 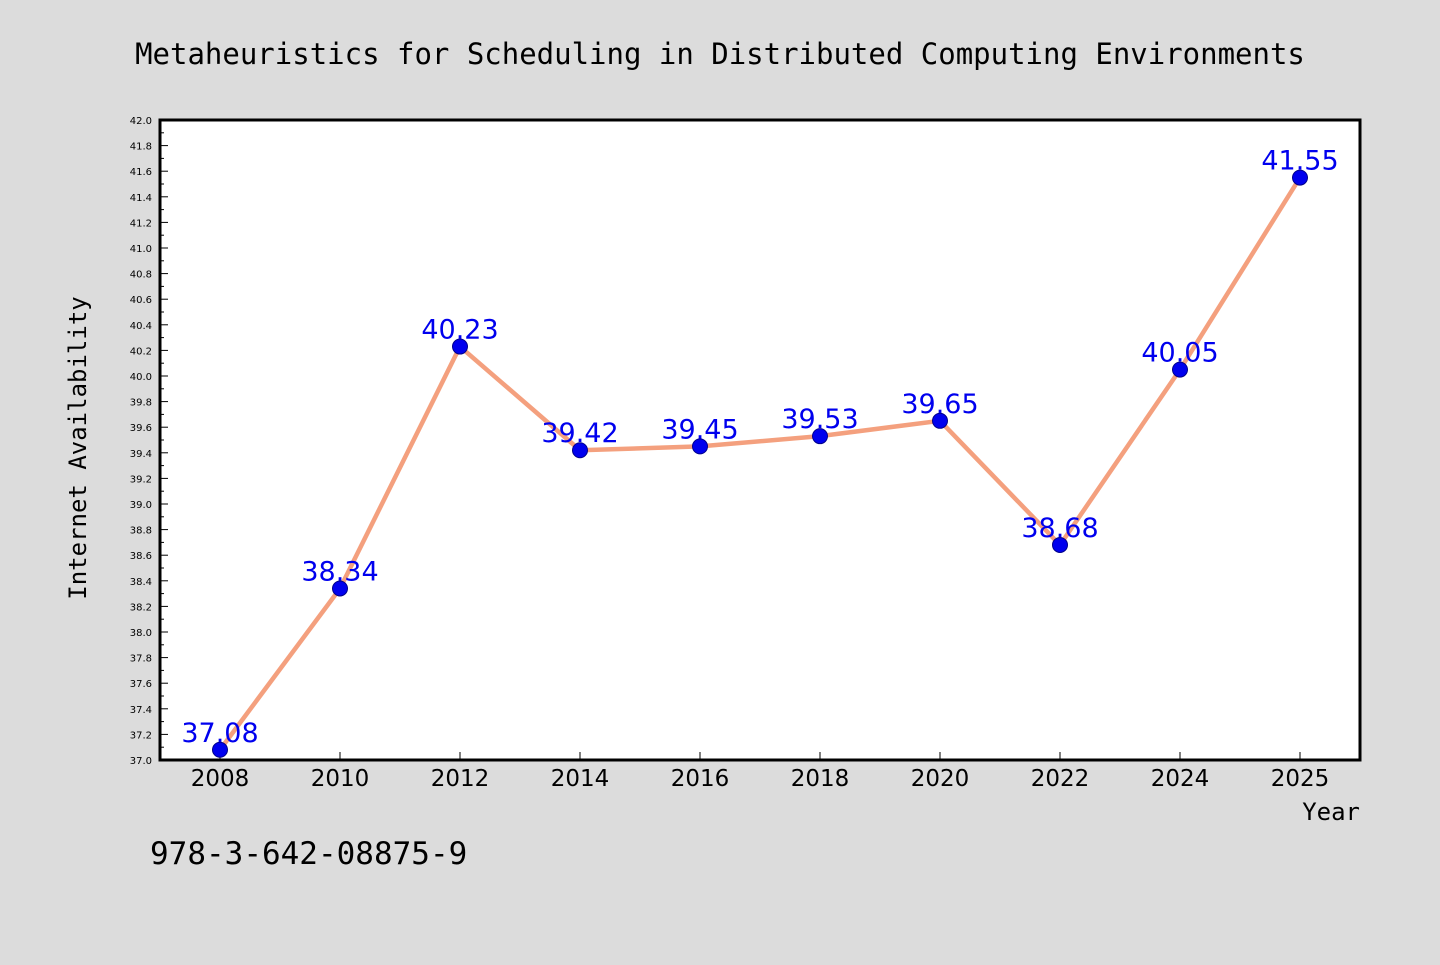 I want to click on x-axis-label: Year, so click(x=1331, y=812).